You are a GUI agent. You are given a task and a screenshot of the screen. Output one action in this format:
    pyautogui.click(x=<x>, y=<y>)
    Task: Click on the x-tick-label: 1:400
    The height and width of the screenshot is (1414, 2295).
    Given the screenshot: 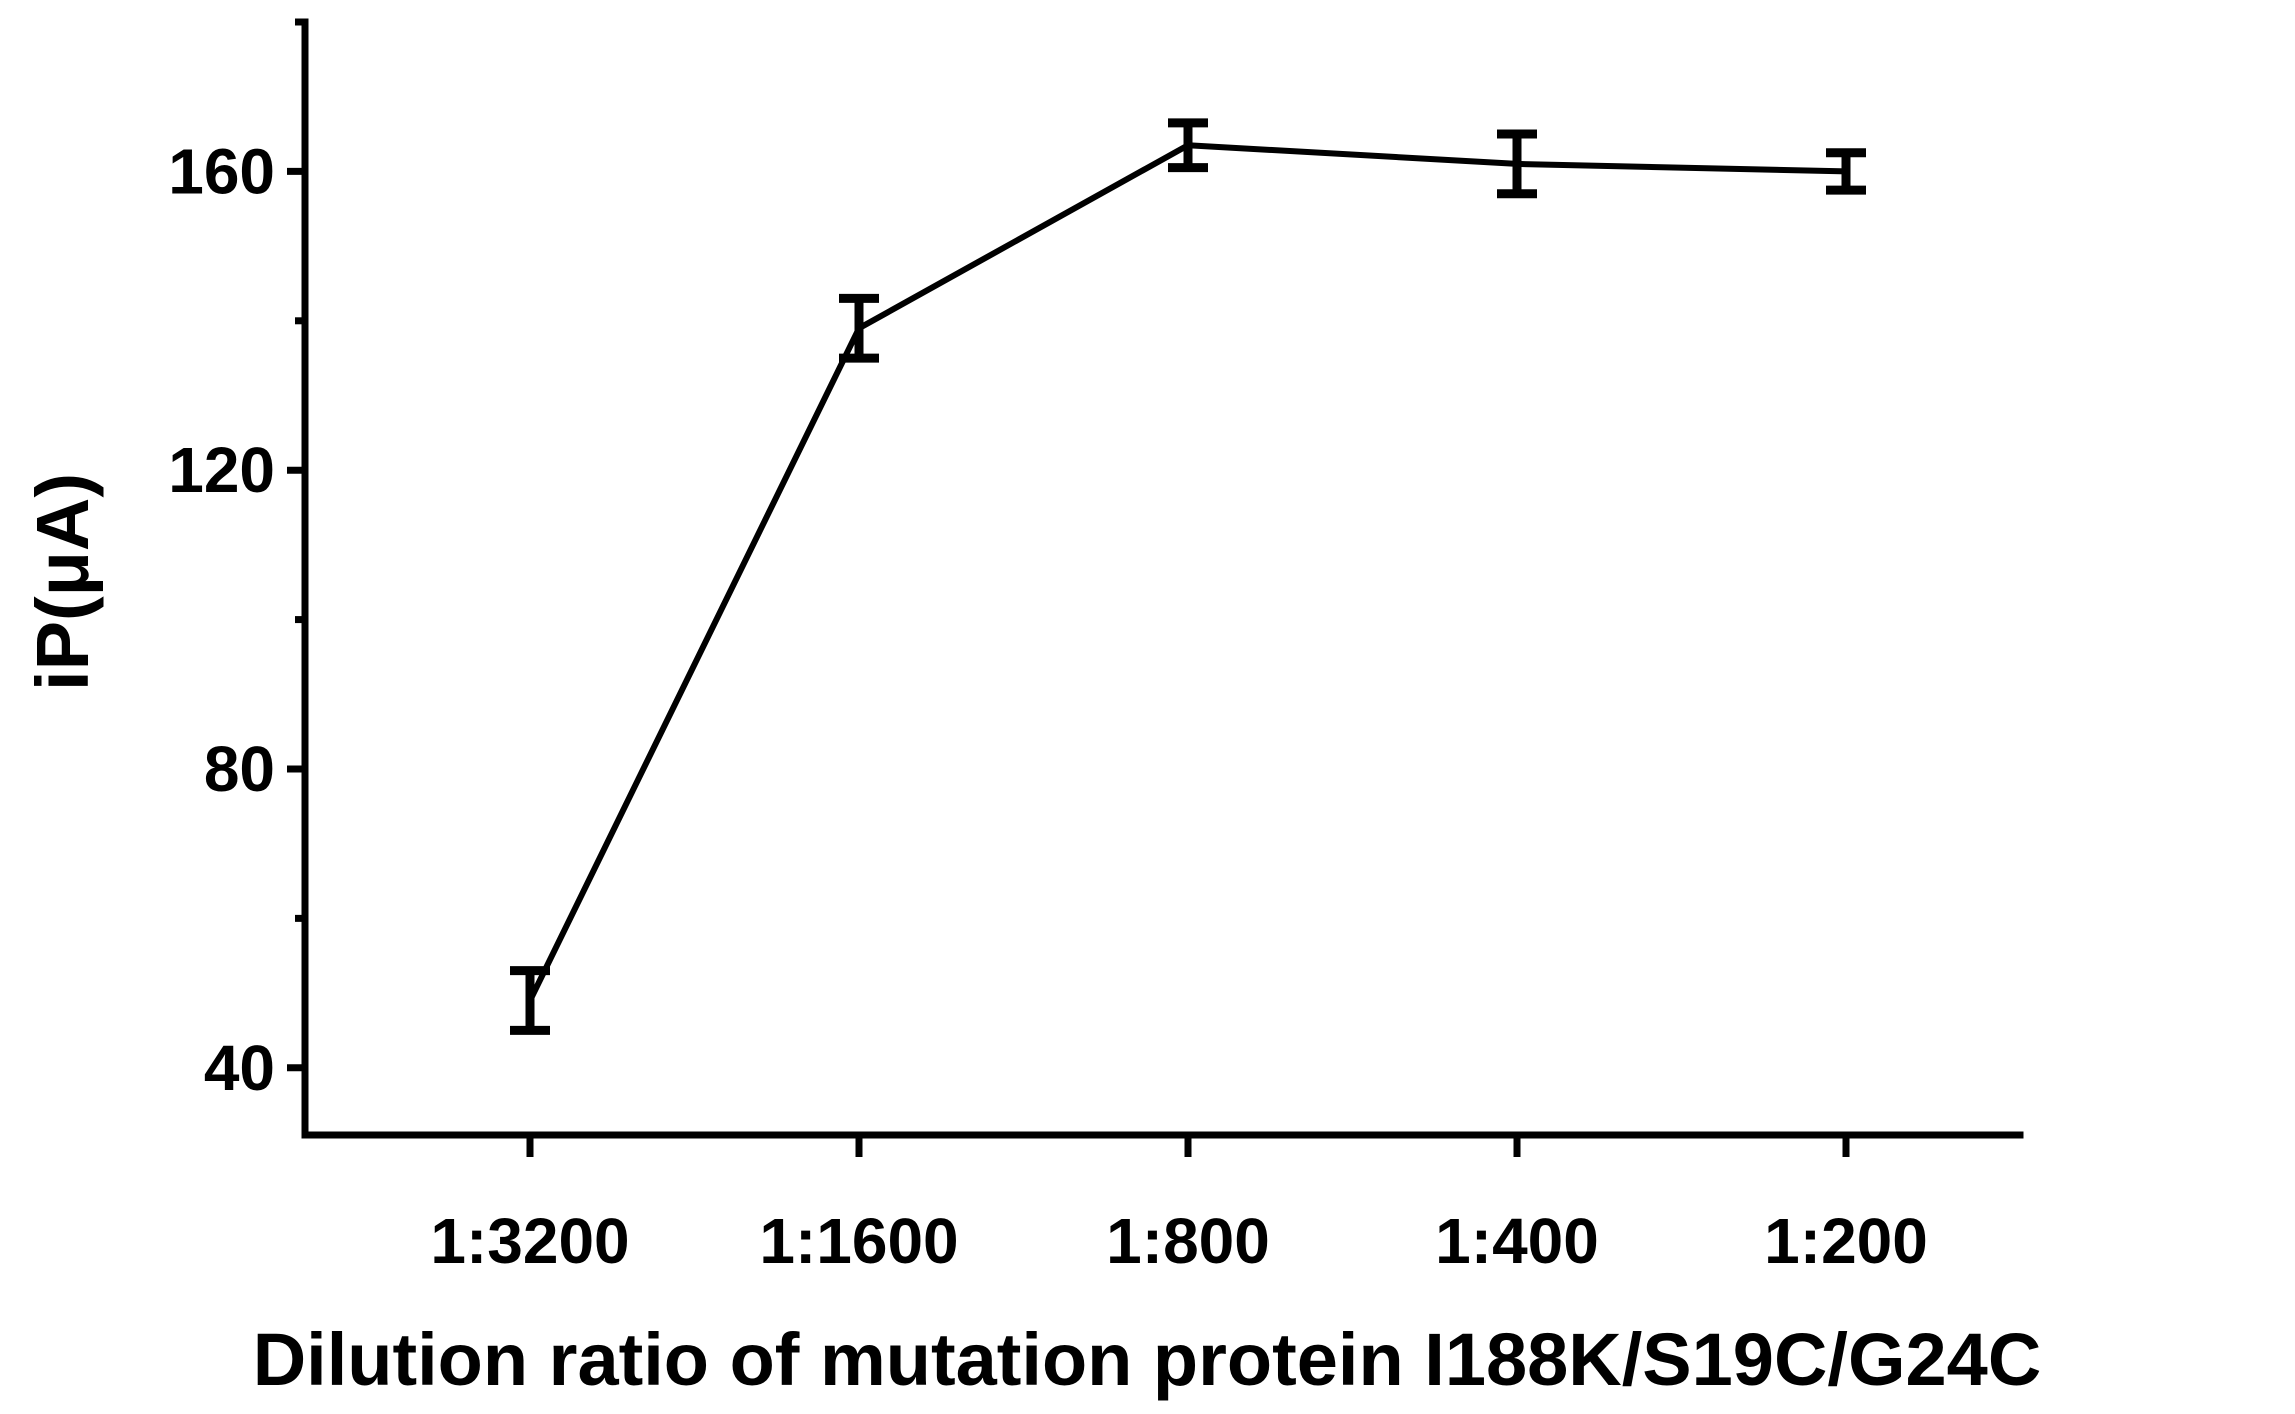 What is the action you would take?
    pyautogui.click(x=1517, y=1241)
    